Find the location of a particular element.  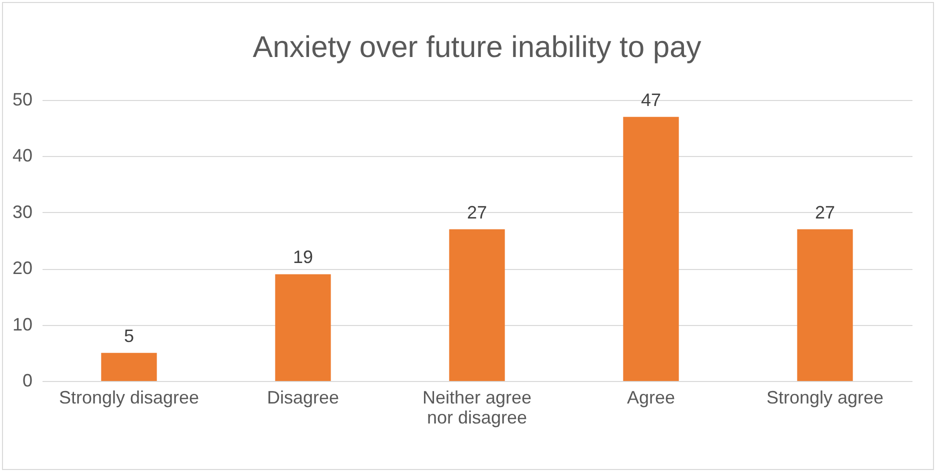

x-tick-label: Disagree is located at coordinates (303, 398).